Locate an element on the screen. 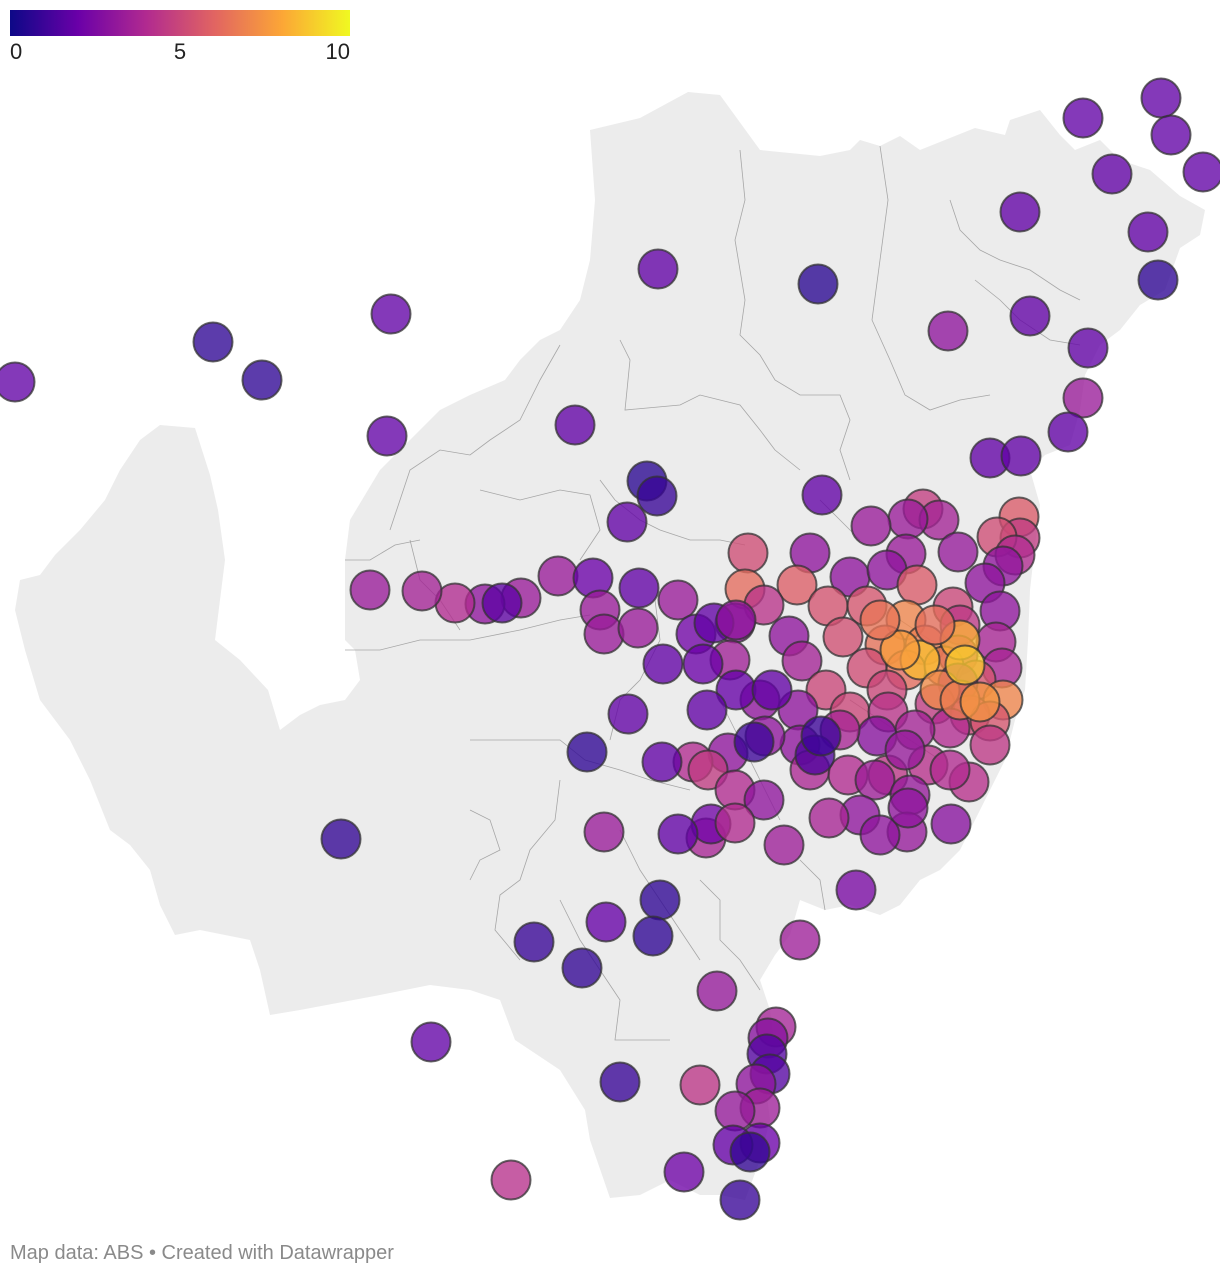  legend-tick-mid: 5 is located at coordinates (180, 51).